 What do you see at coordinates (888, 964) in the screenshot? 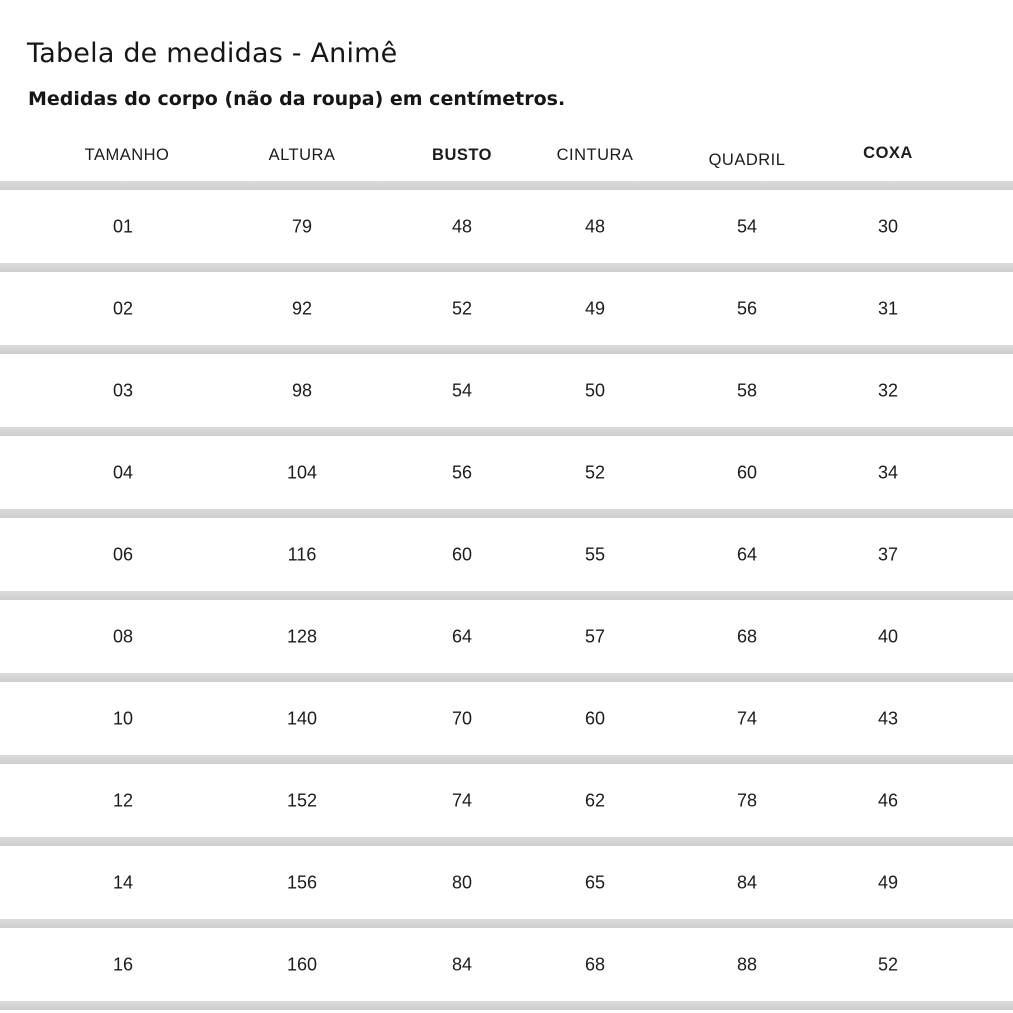
I see `cell-coxa: 52` at bounding box center [888, 964].